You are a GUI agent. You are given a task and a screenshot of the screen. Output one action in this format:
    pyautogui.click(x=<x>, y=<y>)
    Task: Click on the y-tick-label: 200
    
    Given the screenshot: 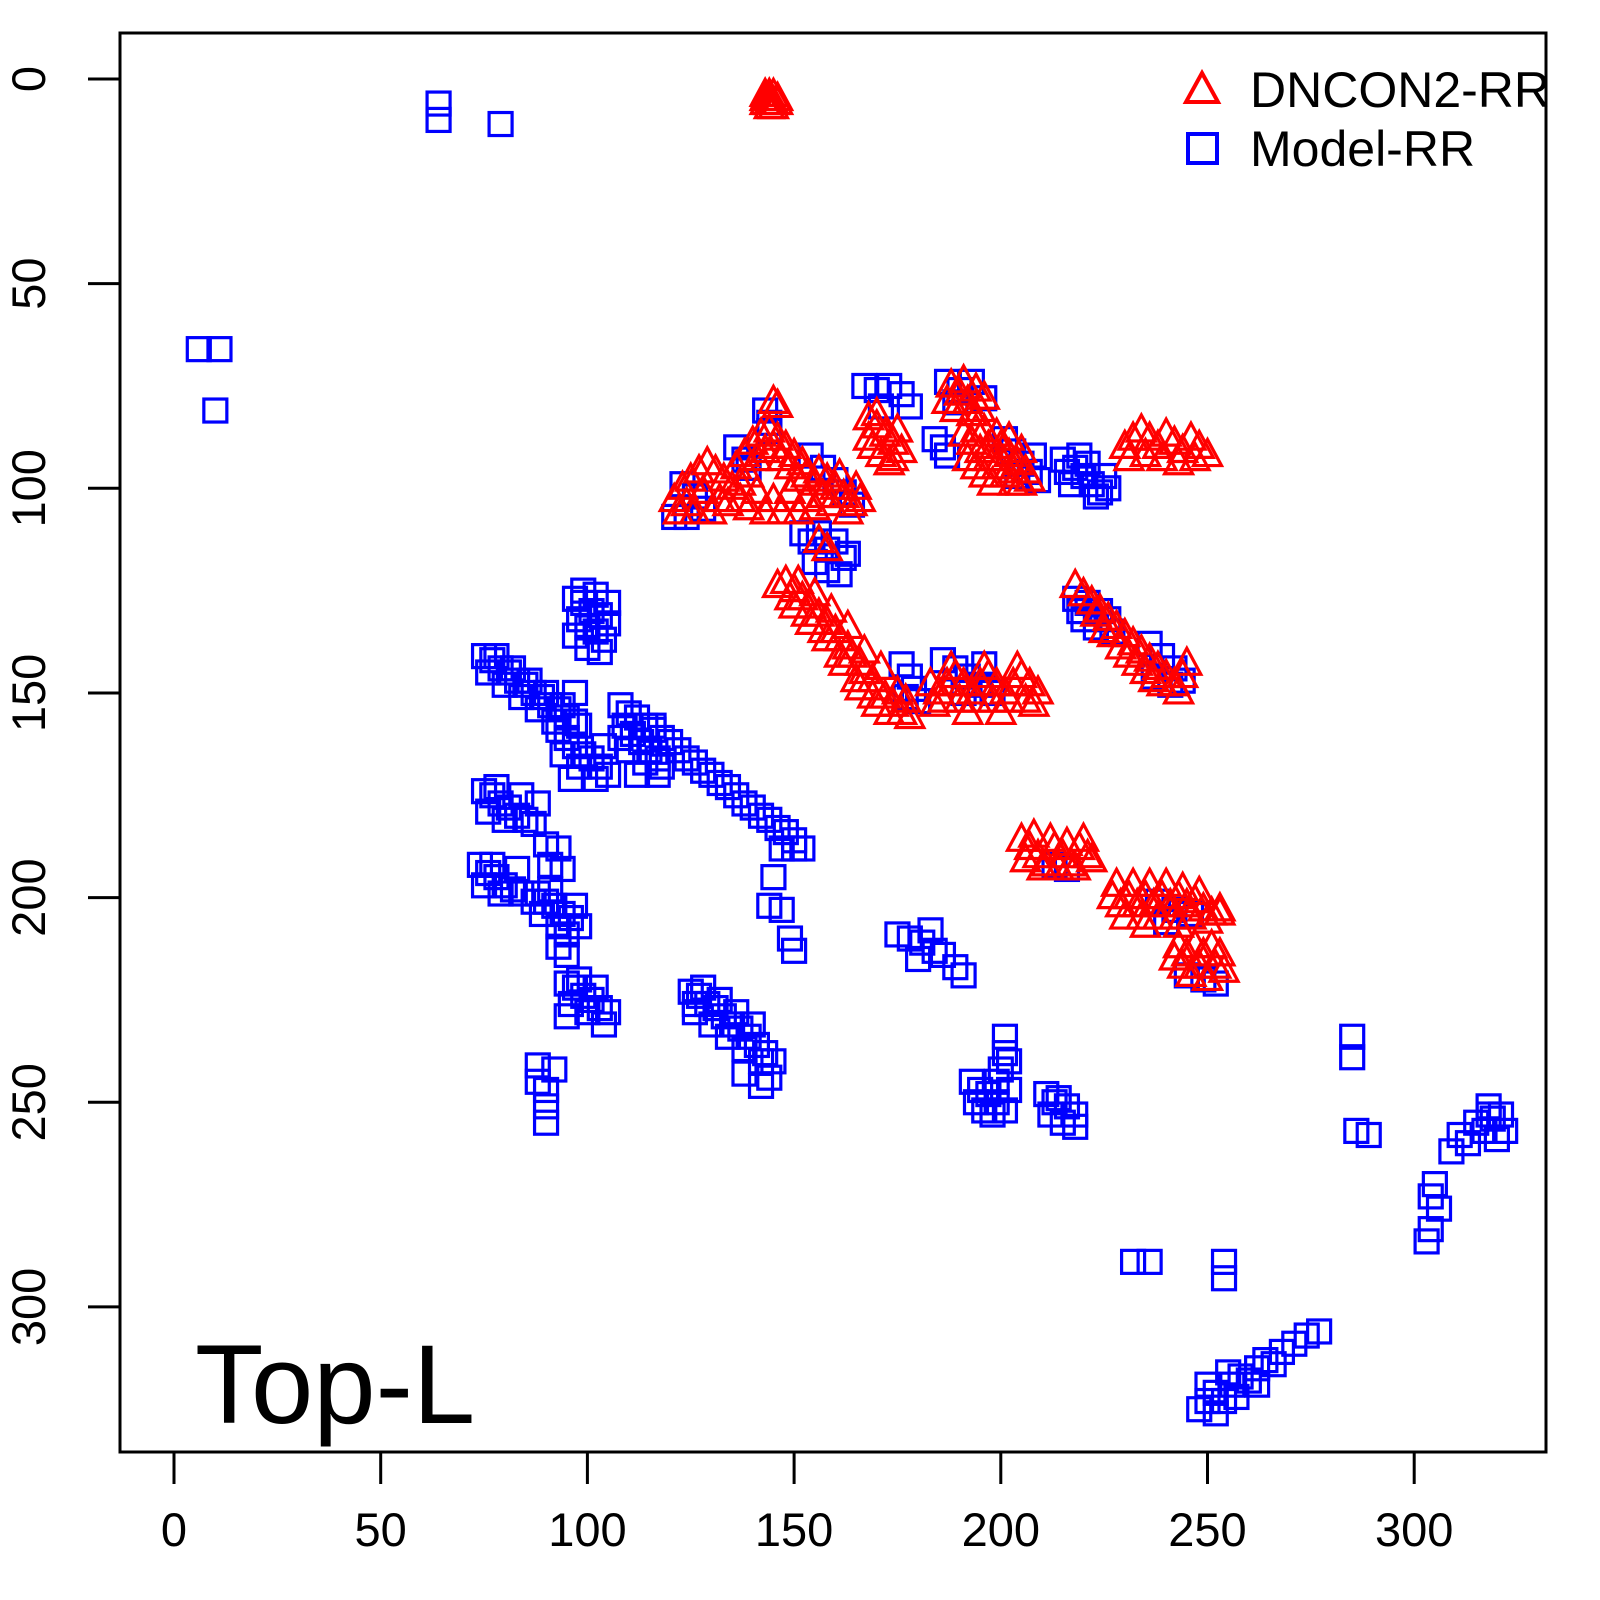 What is the action you would take?
    pyautogui.click(x=28, y=897)
    